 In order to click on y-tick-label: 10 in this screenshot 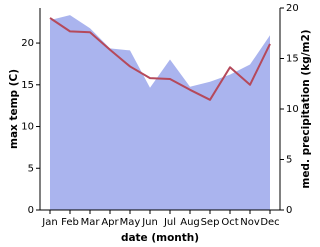, I will do `click(27, 127)`.